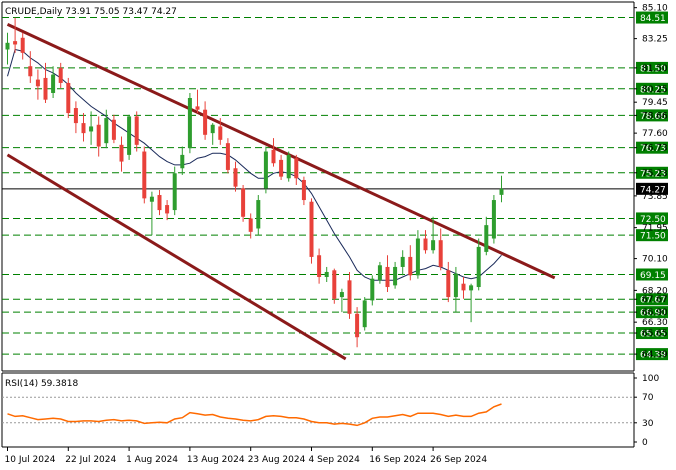  What do you see at coordinates (397, 460) in the screenshot?
I see `time-tick-label: 16 Sep 2024` at bounding box center [397, 460].